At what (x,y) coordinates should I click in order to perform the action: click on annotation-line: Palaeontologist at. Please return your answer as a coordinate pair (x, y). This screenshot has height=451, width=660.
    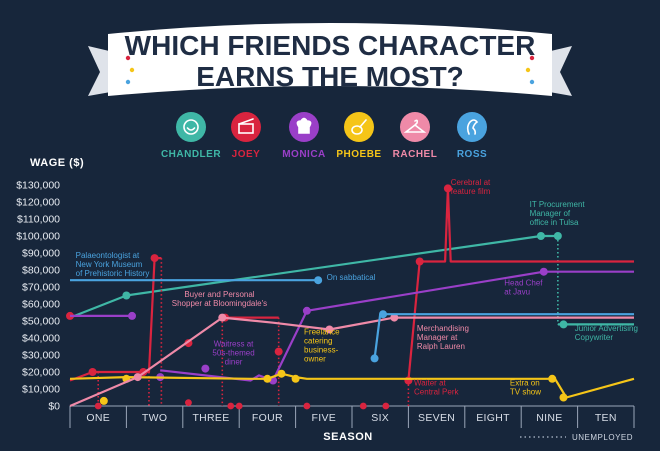
    Looking at the image, I should click on (108, 255).